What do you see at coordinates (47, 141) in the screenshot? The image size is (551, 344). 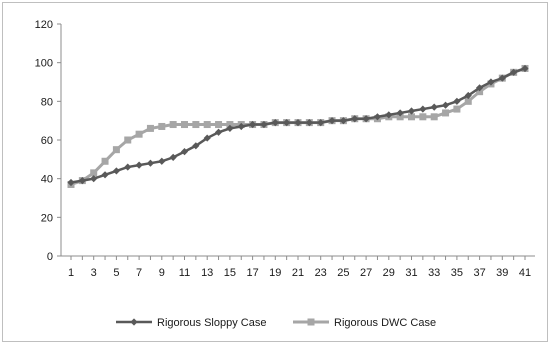 I see `y-tick-label: 60` at bounding box center [47, 141].